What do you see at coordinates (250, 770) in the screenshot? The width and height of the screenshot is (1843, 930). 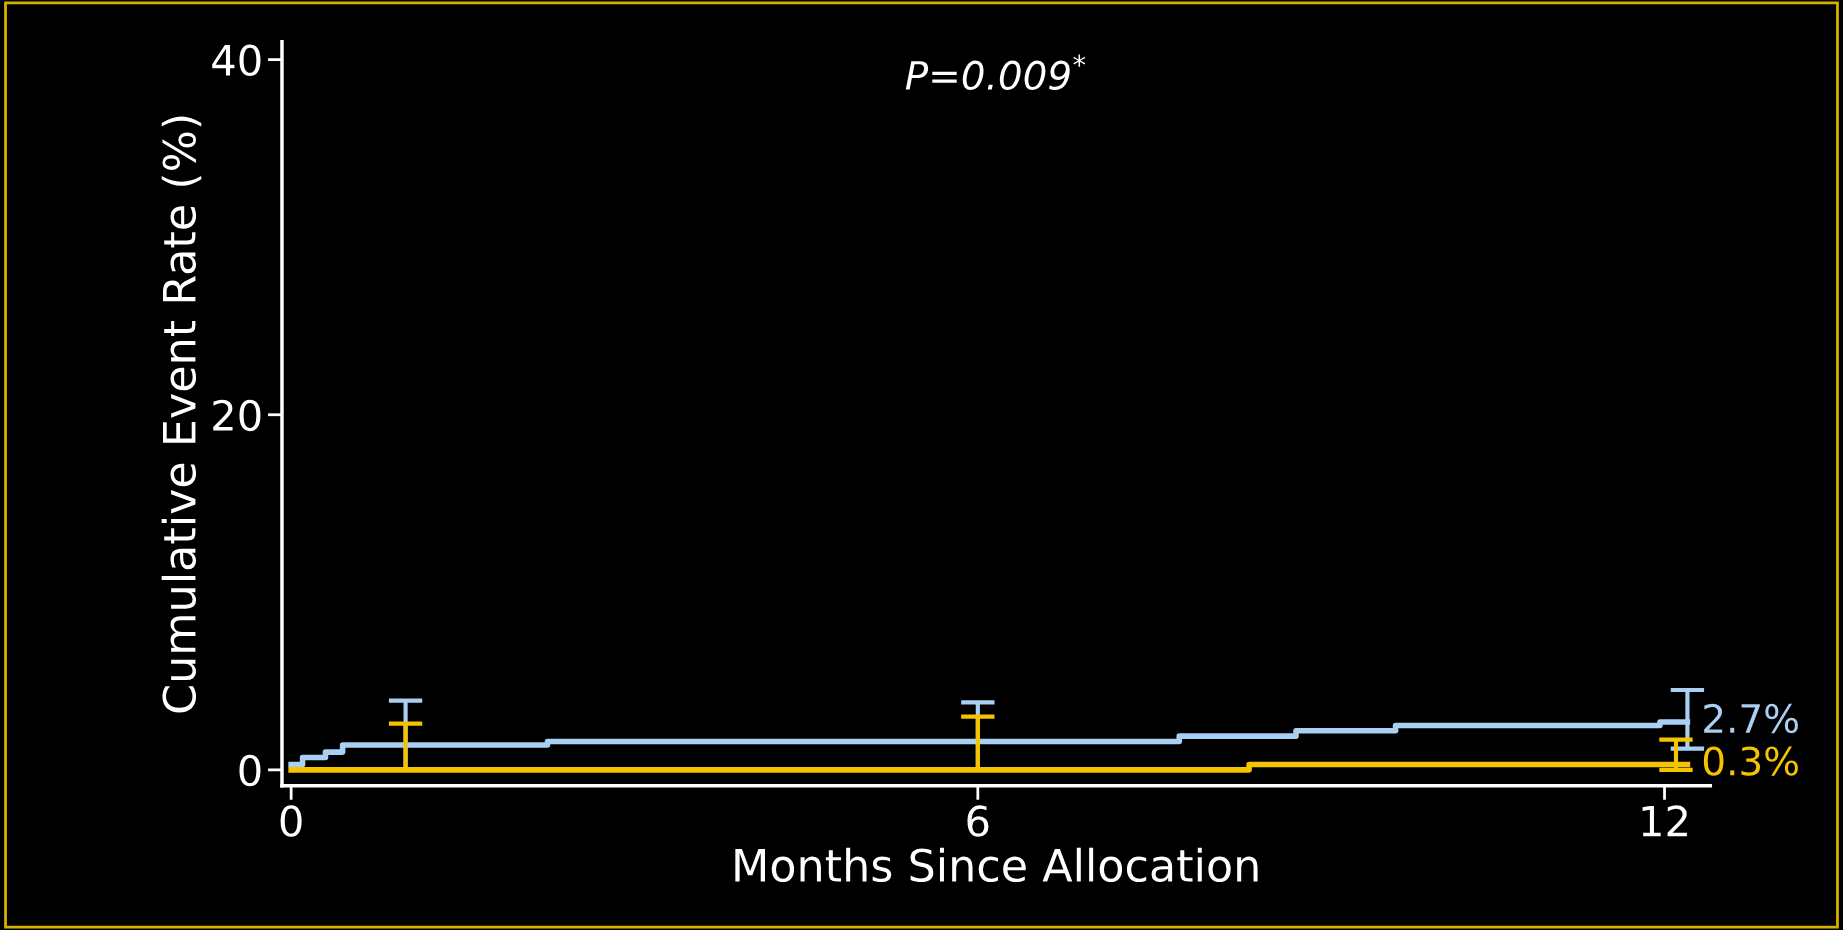 I see `y-tick-label: 0` at bounding box center [250, 770].